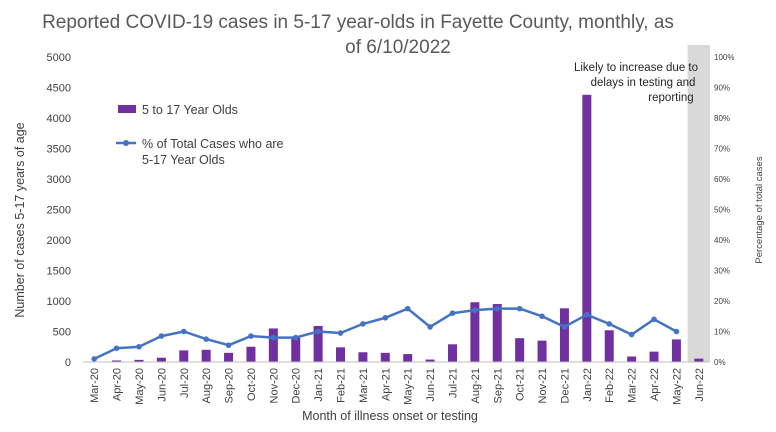 The height and width of the screenshot is (432, 776). I want to click on x-tick-label: Dec-20, so click(297, 385).